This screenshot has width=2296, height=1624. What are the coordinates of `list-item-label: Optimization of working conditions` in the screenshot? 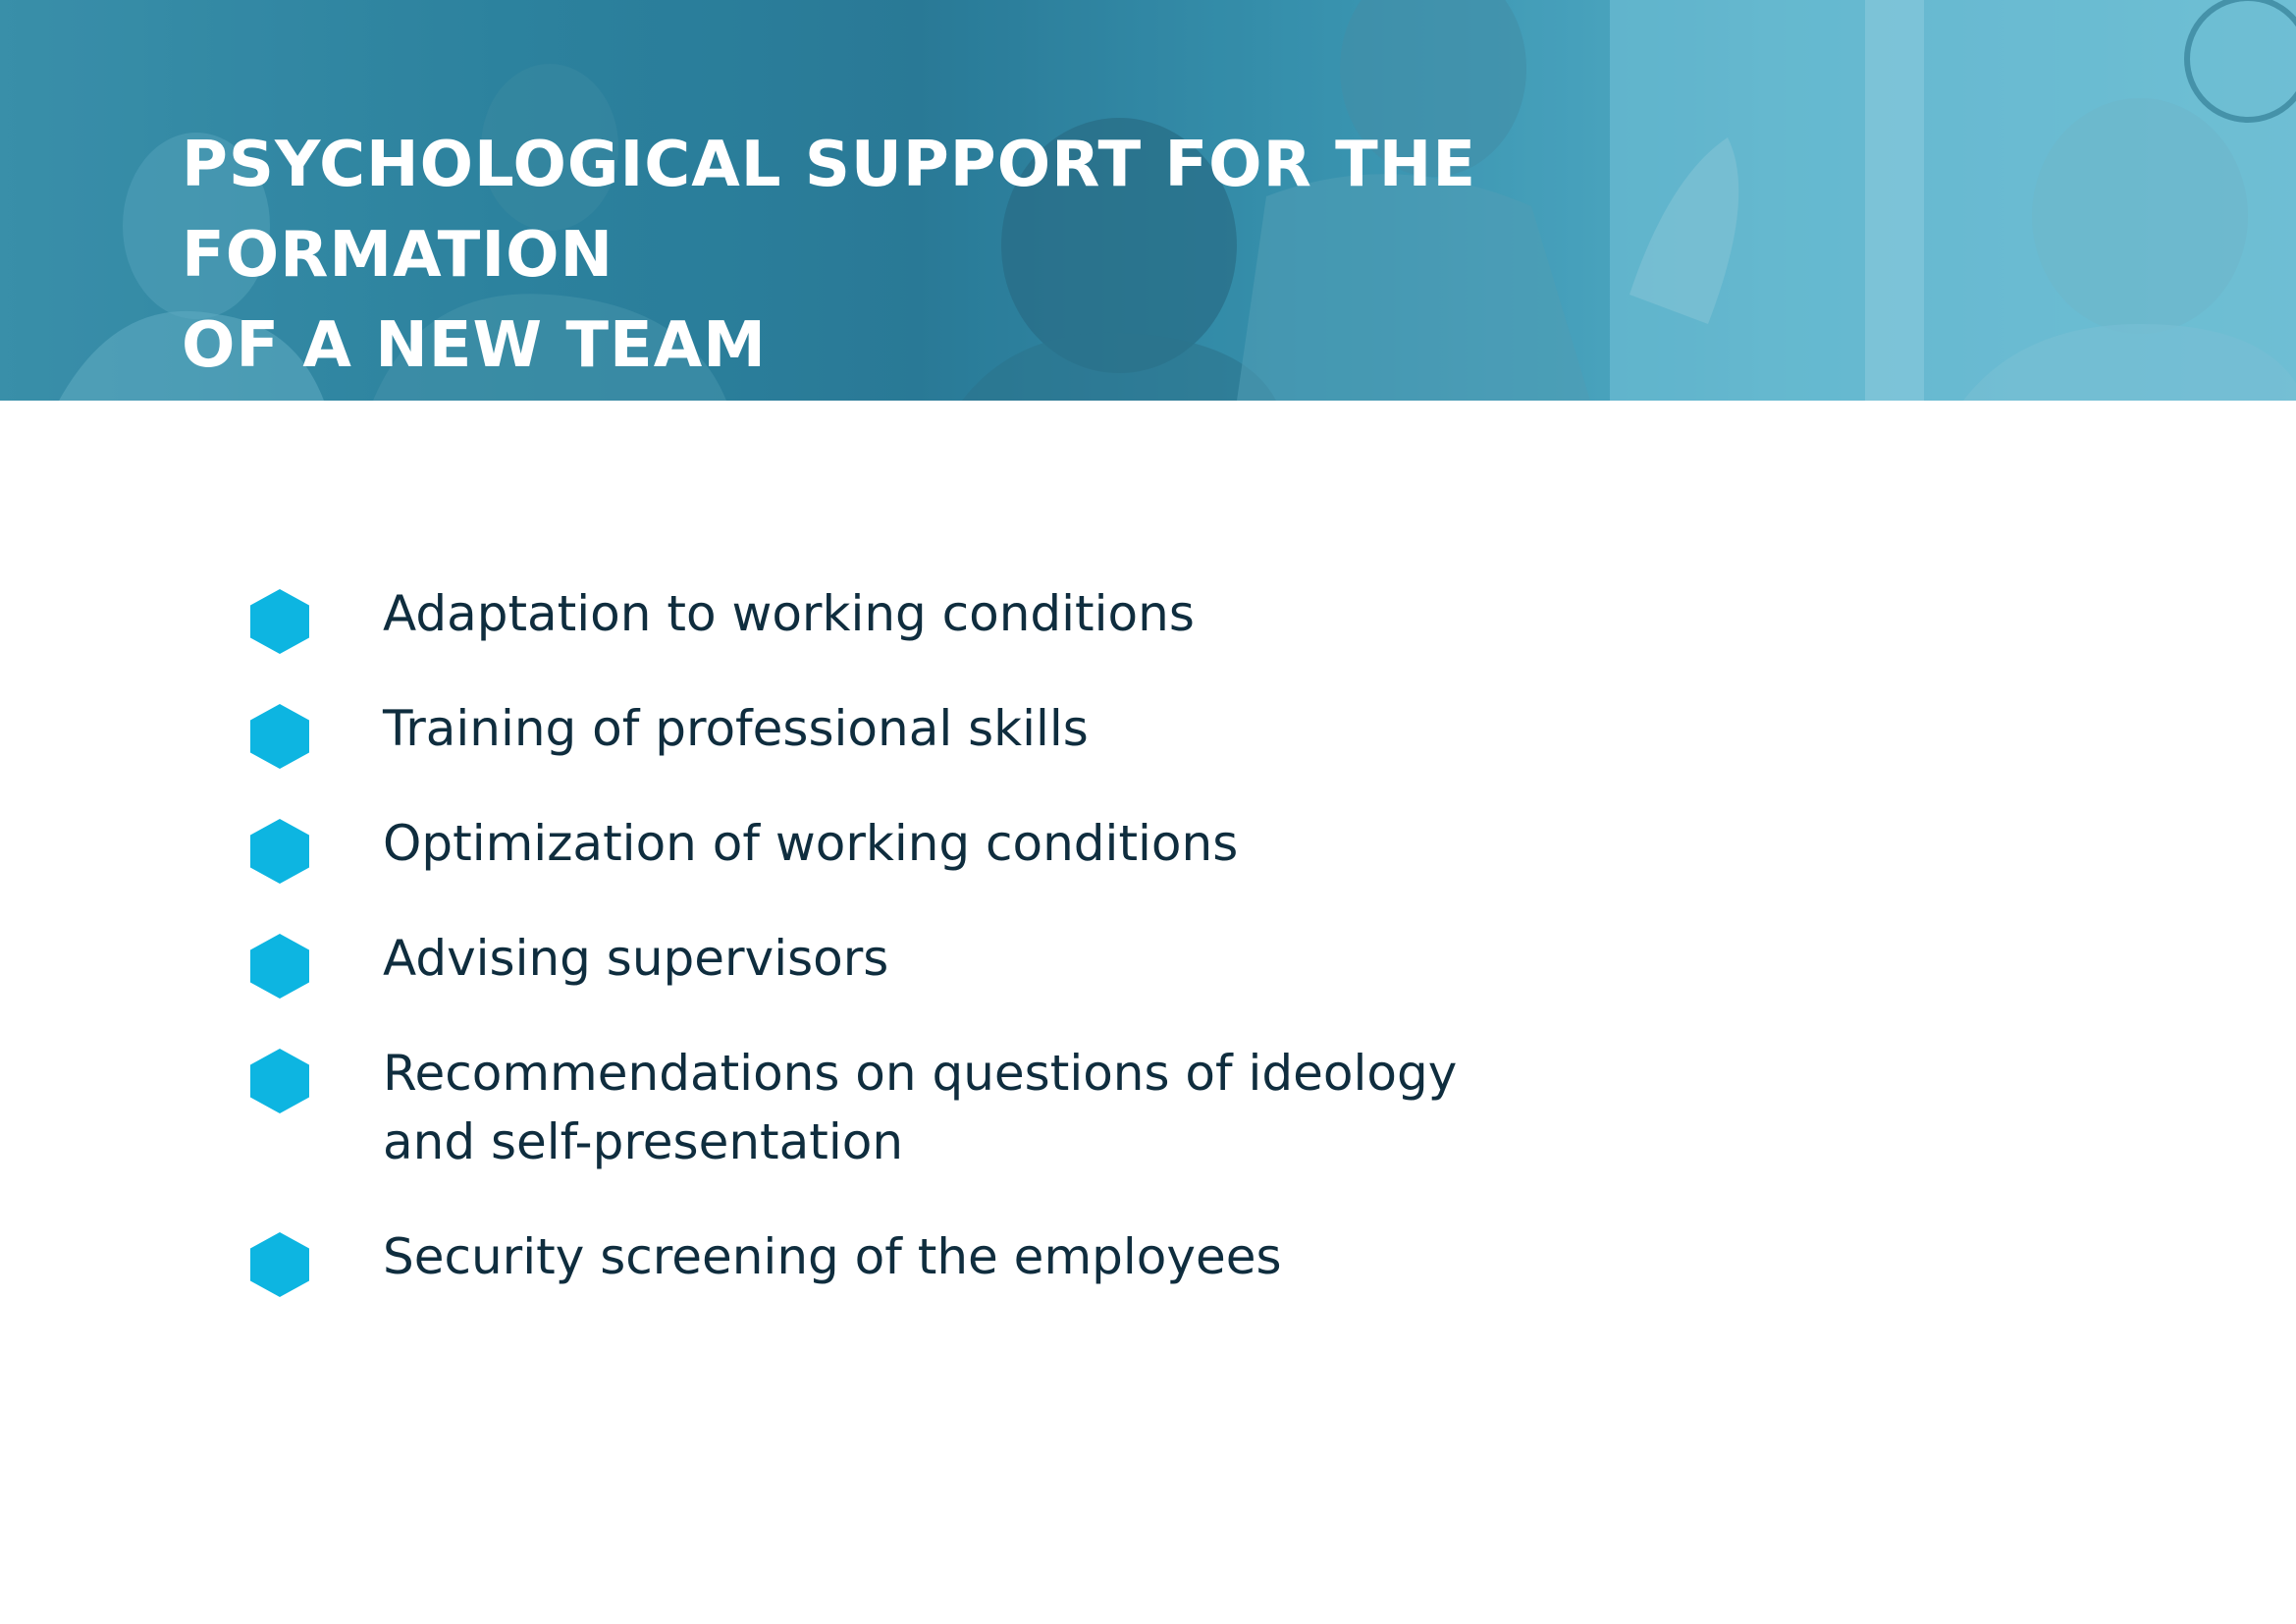 It's located at (811, 843).